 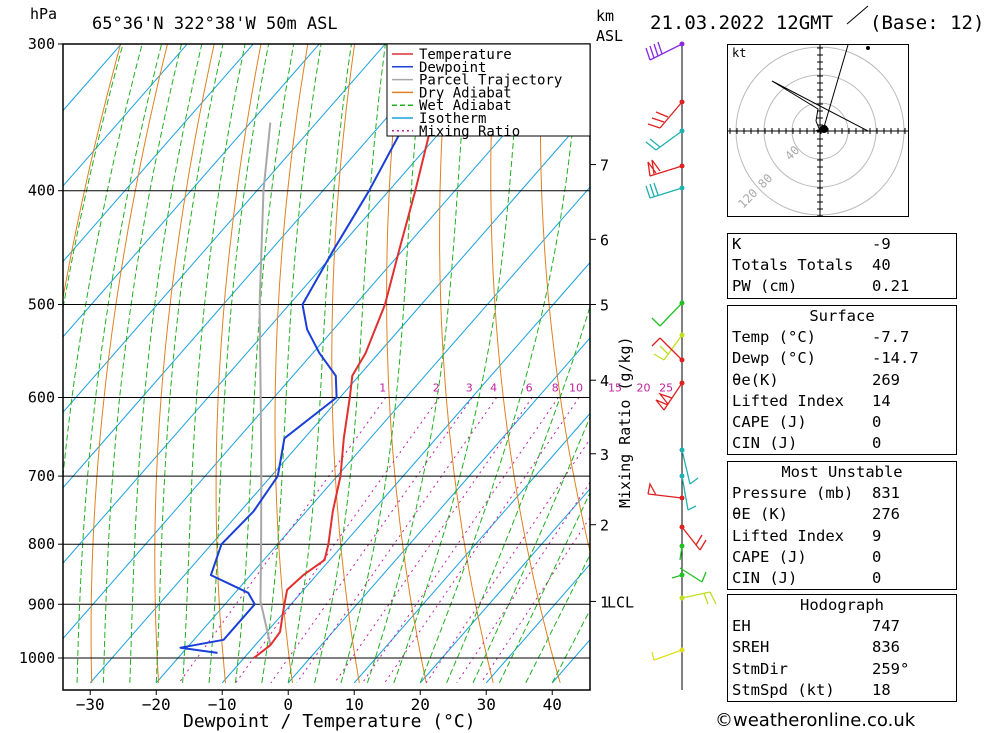 What do you see at coordinates (643, 387) in the screenshot?
I see `mixing-ratio-label: 20` at bounding box center [643, 387].